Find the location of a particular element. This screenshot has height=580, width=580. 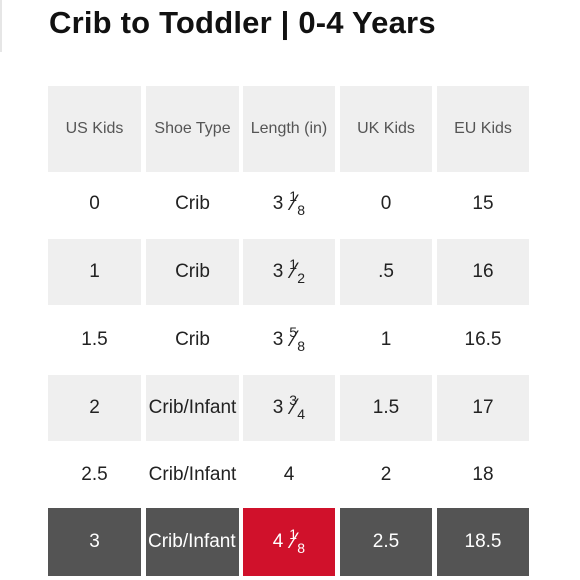

table-row-5-eu-kids: 18.5 is located at coordinates (483, 542).